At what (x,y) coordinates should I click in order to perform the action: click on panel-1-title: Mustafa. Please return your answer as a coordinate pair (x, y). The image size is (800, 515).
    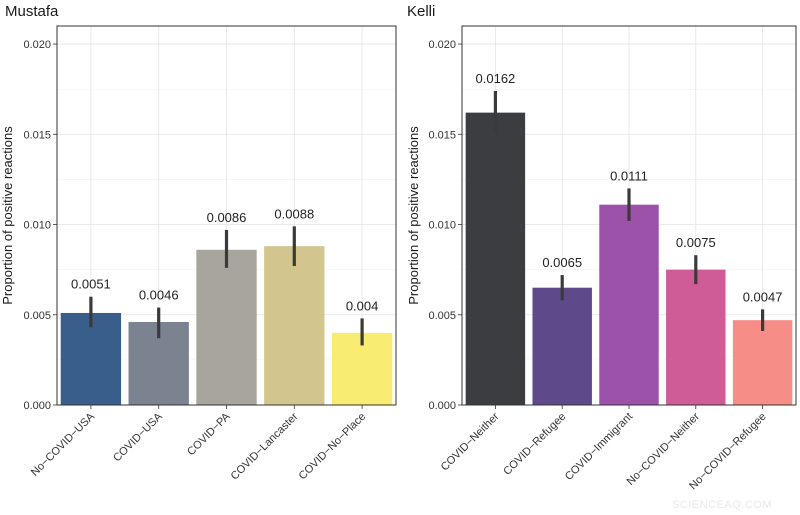
    Looking at the image, I should click on (32, 11).